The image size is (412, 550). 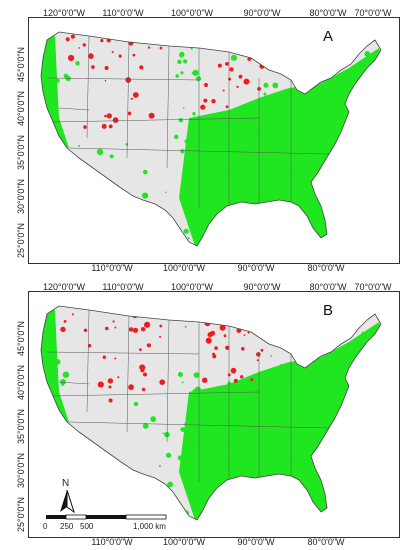 I want to click on top-lon-label: 70°0'0"W, so click(x=373, y=13).